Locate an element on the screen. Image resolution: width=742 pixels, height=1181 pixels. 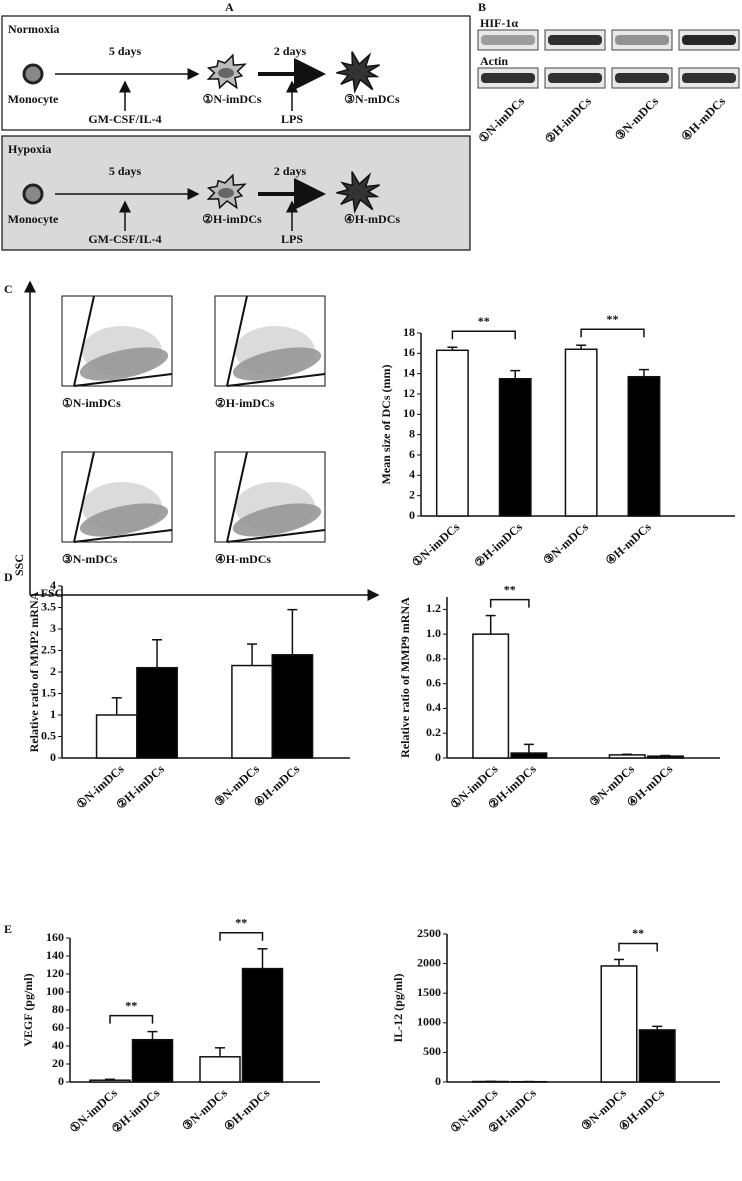
x-tick-label: ③N-mDCs is located at coordinates (565, 544).